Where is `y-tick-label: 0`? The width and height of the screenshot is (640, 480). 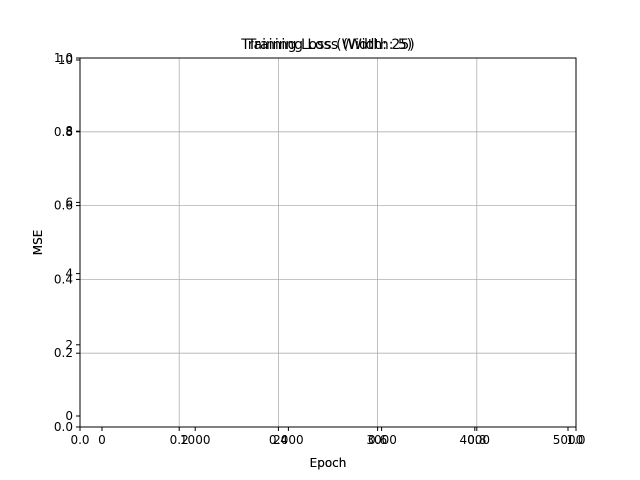 y-tick-label: 0 is located at coordinates (69, 416).